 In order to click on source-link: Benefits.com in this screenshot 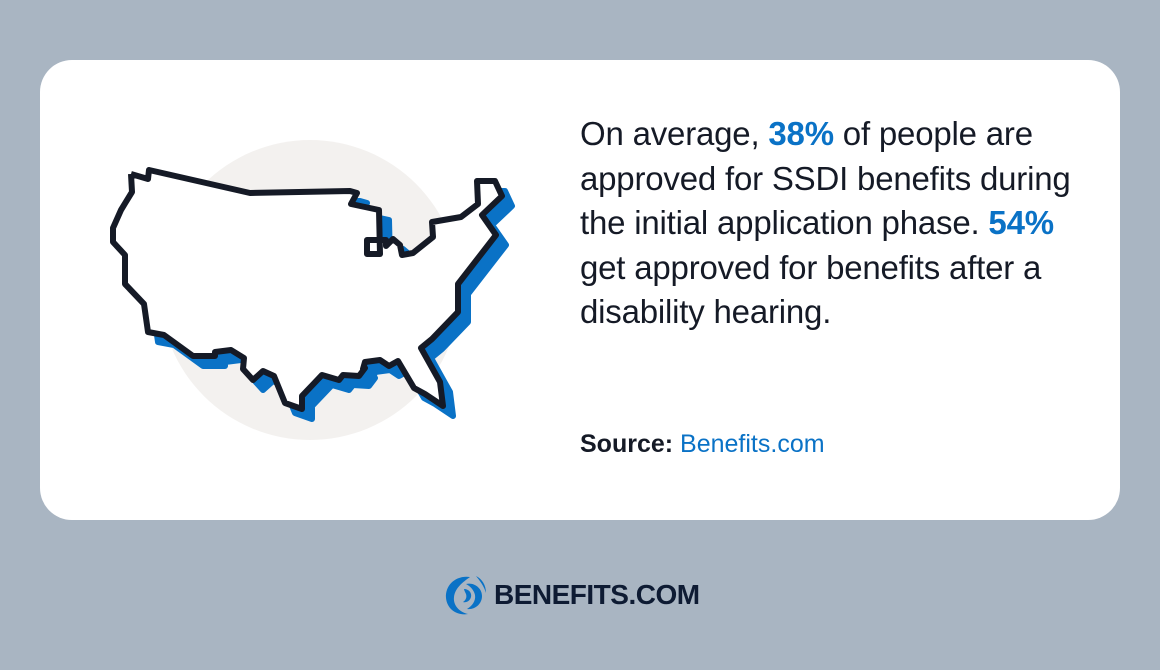, I will do `click(752, 444)`.